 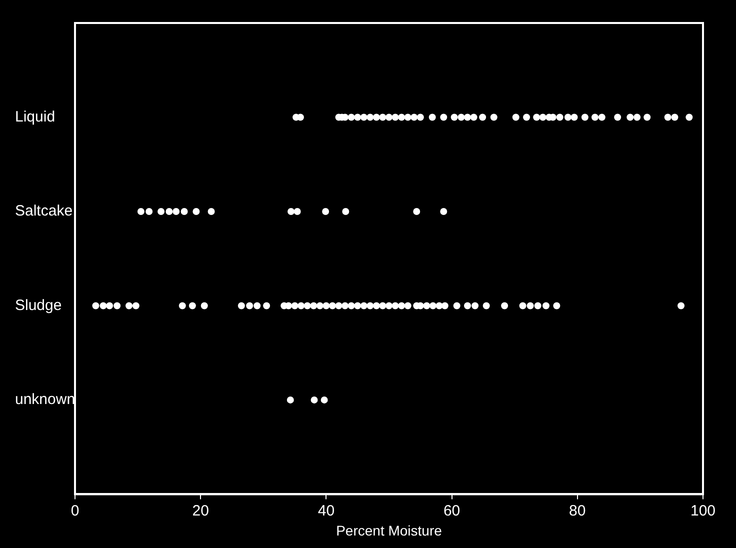 I want to click on x-tick-label: 40, so click(x=326, y=511).